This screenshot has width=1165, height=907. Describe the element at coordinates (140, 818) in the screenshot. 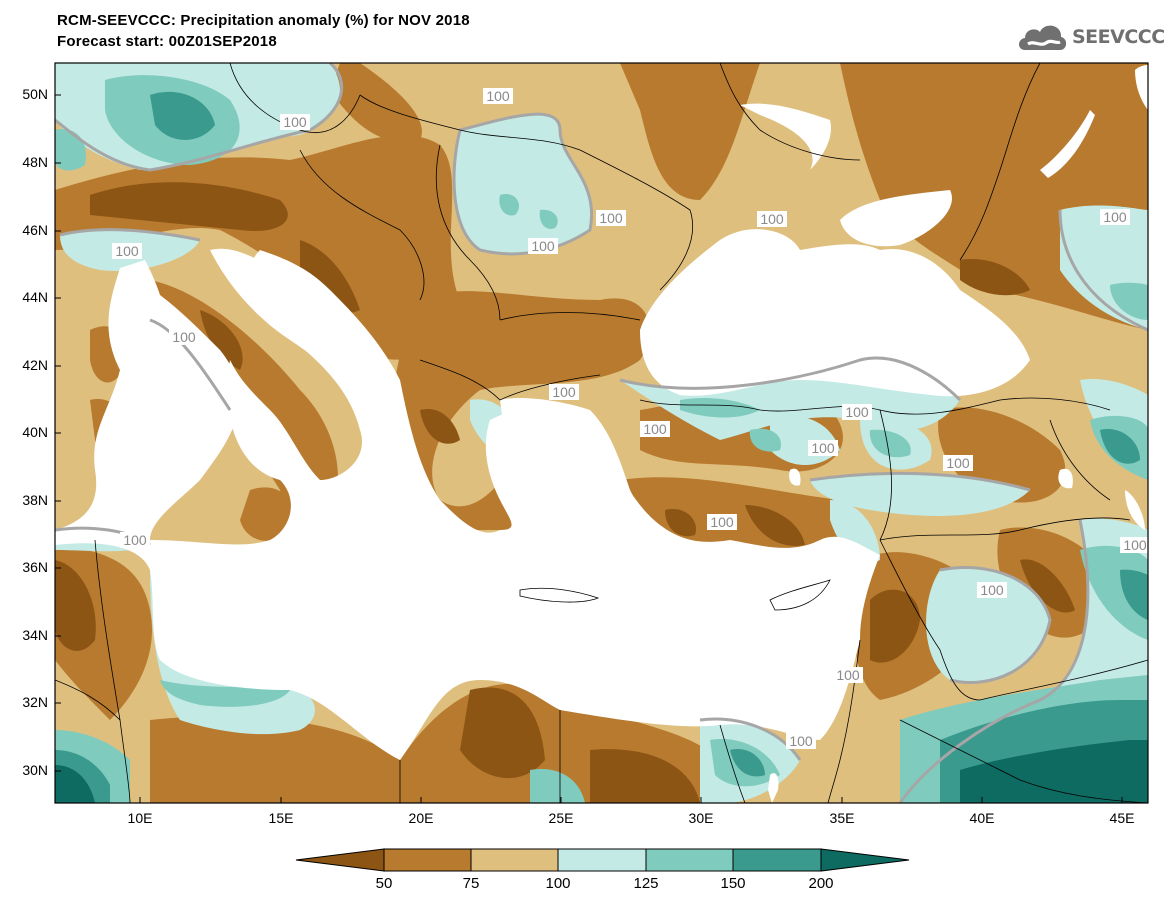

I see `lon-label: 10E` at that location.